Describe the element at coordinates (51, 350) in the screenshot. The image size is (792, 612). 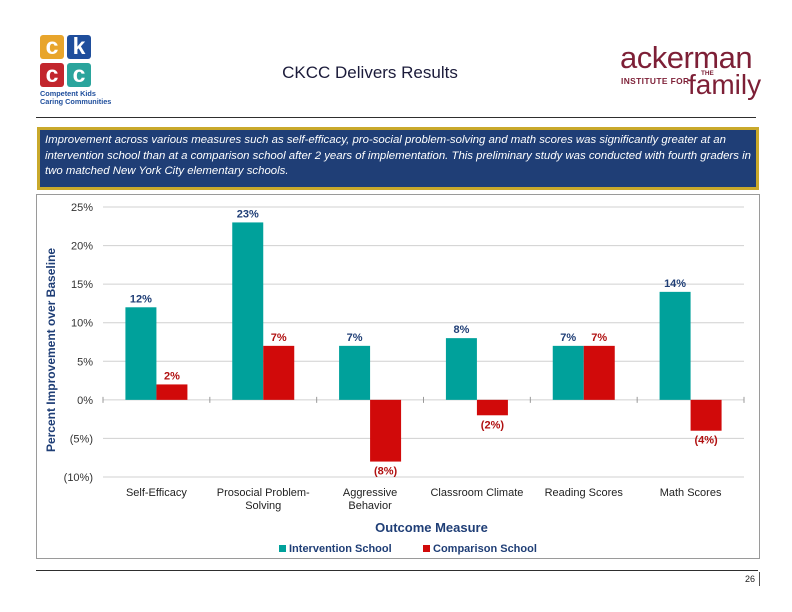
I see `y-axis-title: Percent Improvement over Baseline` at that location.